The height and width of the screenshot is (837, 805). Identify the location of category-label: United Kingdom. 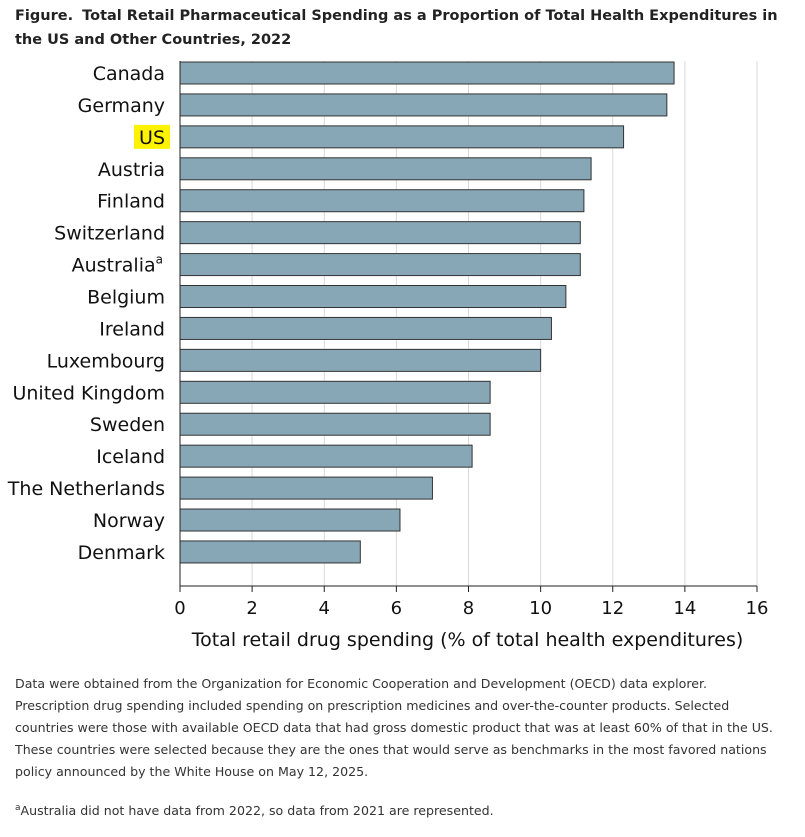
(88, 393).